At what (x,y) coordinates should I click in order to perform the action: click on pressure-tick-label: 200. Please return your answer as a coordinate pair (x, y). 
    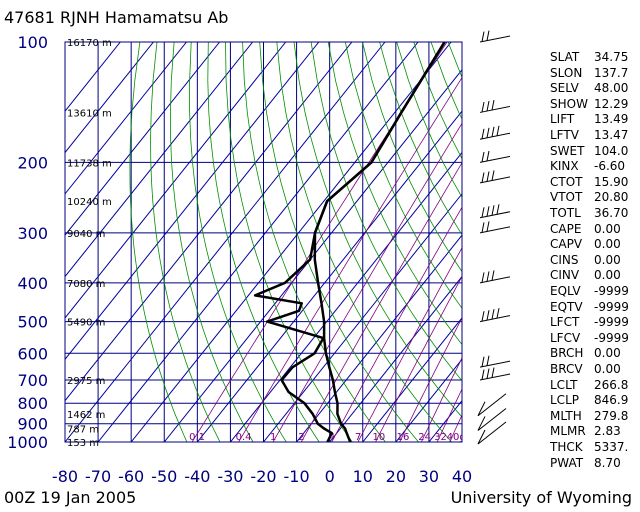
    Looking at the image, I should click on (32, 162).